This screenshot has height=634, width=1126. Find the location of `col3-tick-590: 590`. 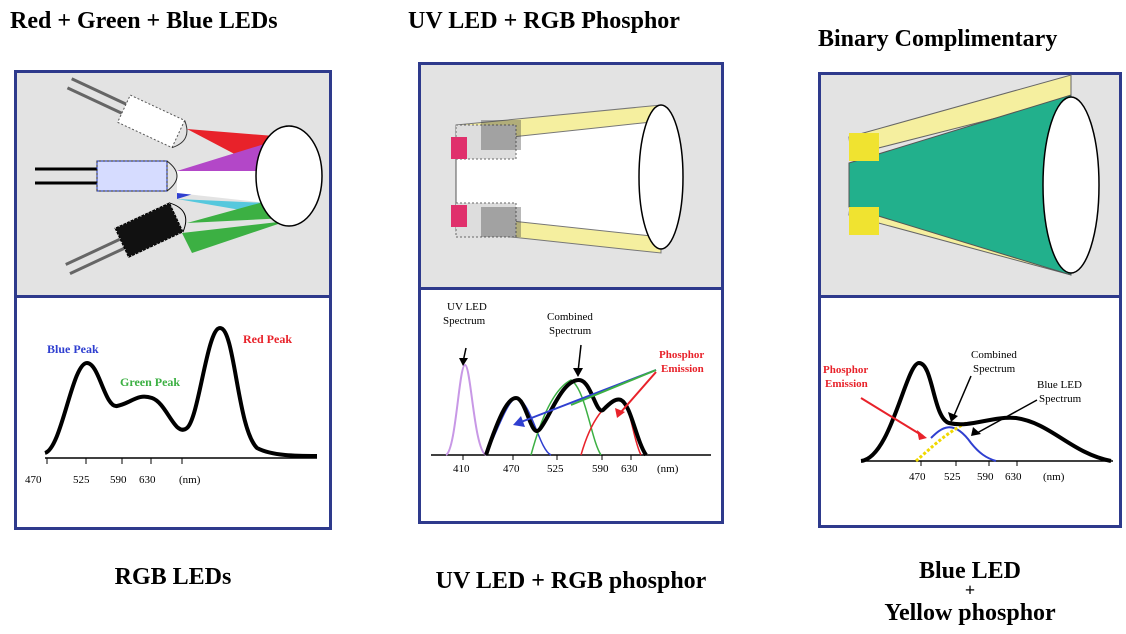

col3-tick-590: 590 is located at coordinates (985, 477).